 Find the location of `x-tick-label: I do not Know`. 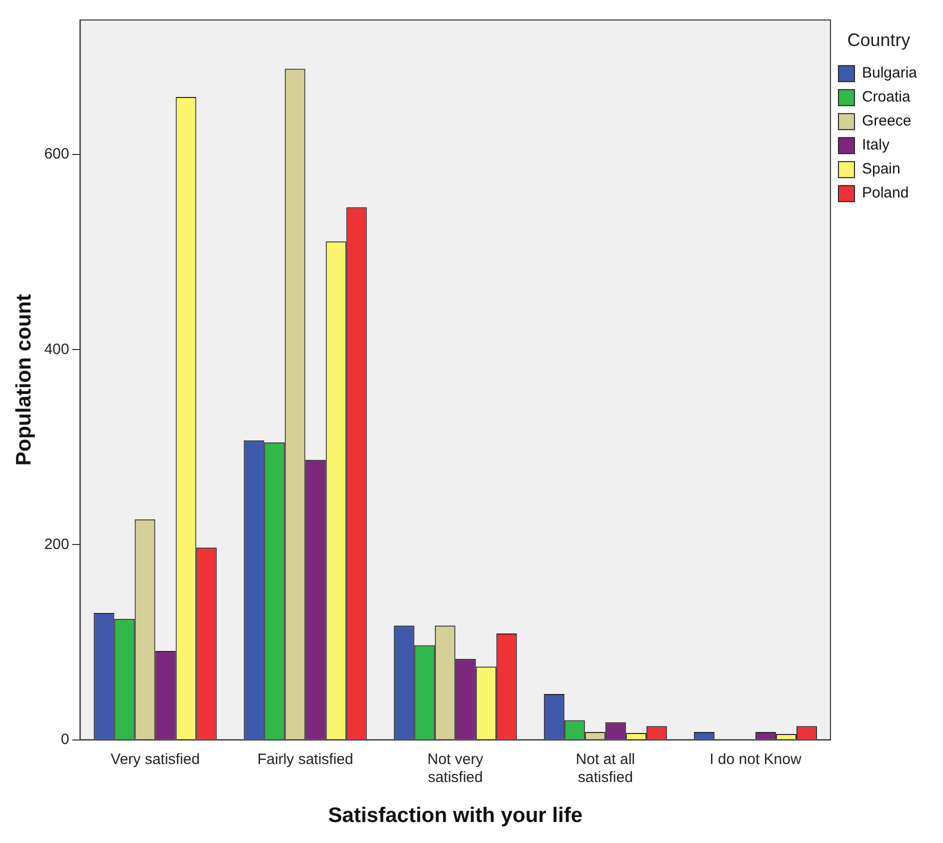

x-tick-label: I do not Know is located at coordinates (756, 759).